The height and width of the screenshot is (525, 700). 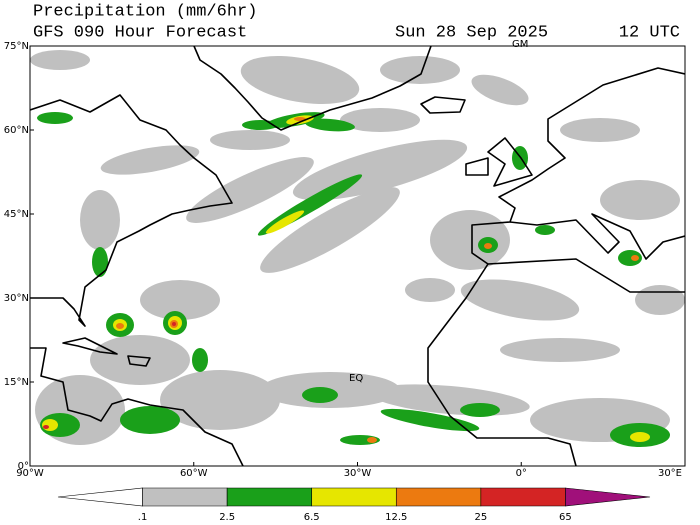 What do you see at coordinates (521, 473) in the screenshot?
I see `lon-label: 0°` at bounding box center [521, 473].